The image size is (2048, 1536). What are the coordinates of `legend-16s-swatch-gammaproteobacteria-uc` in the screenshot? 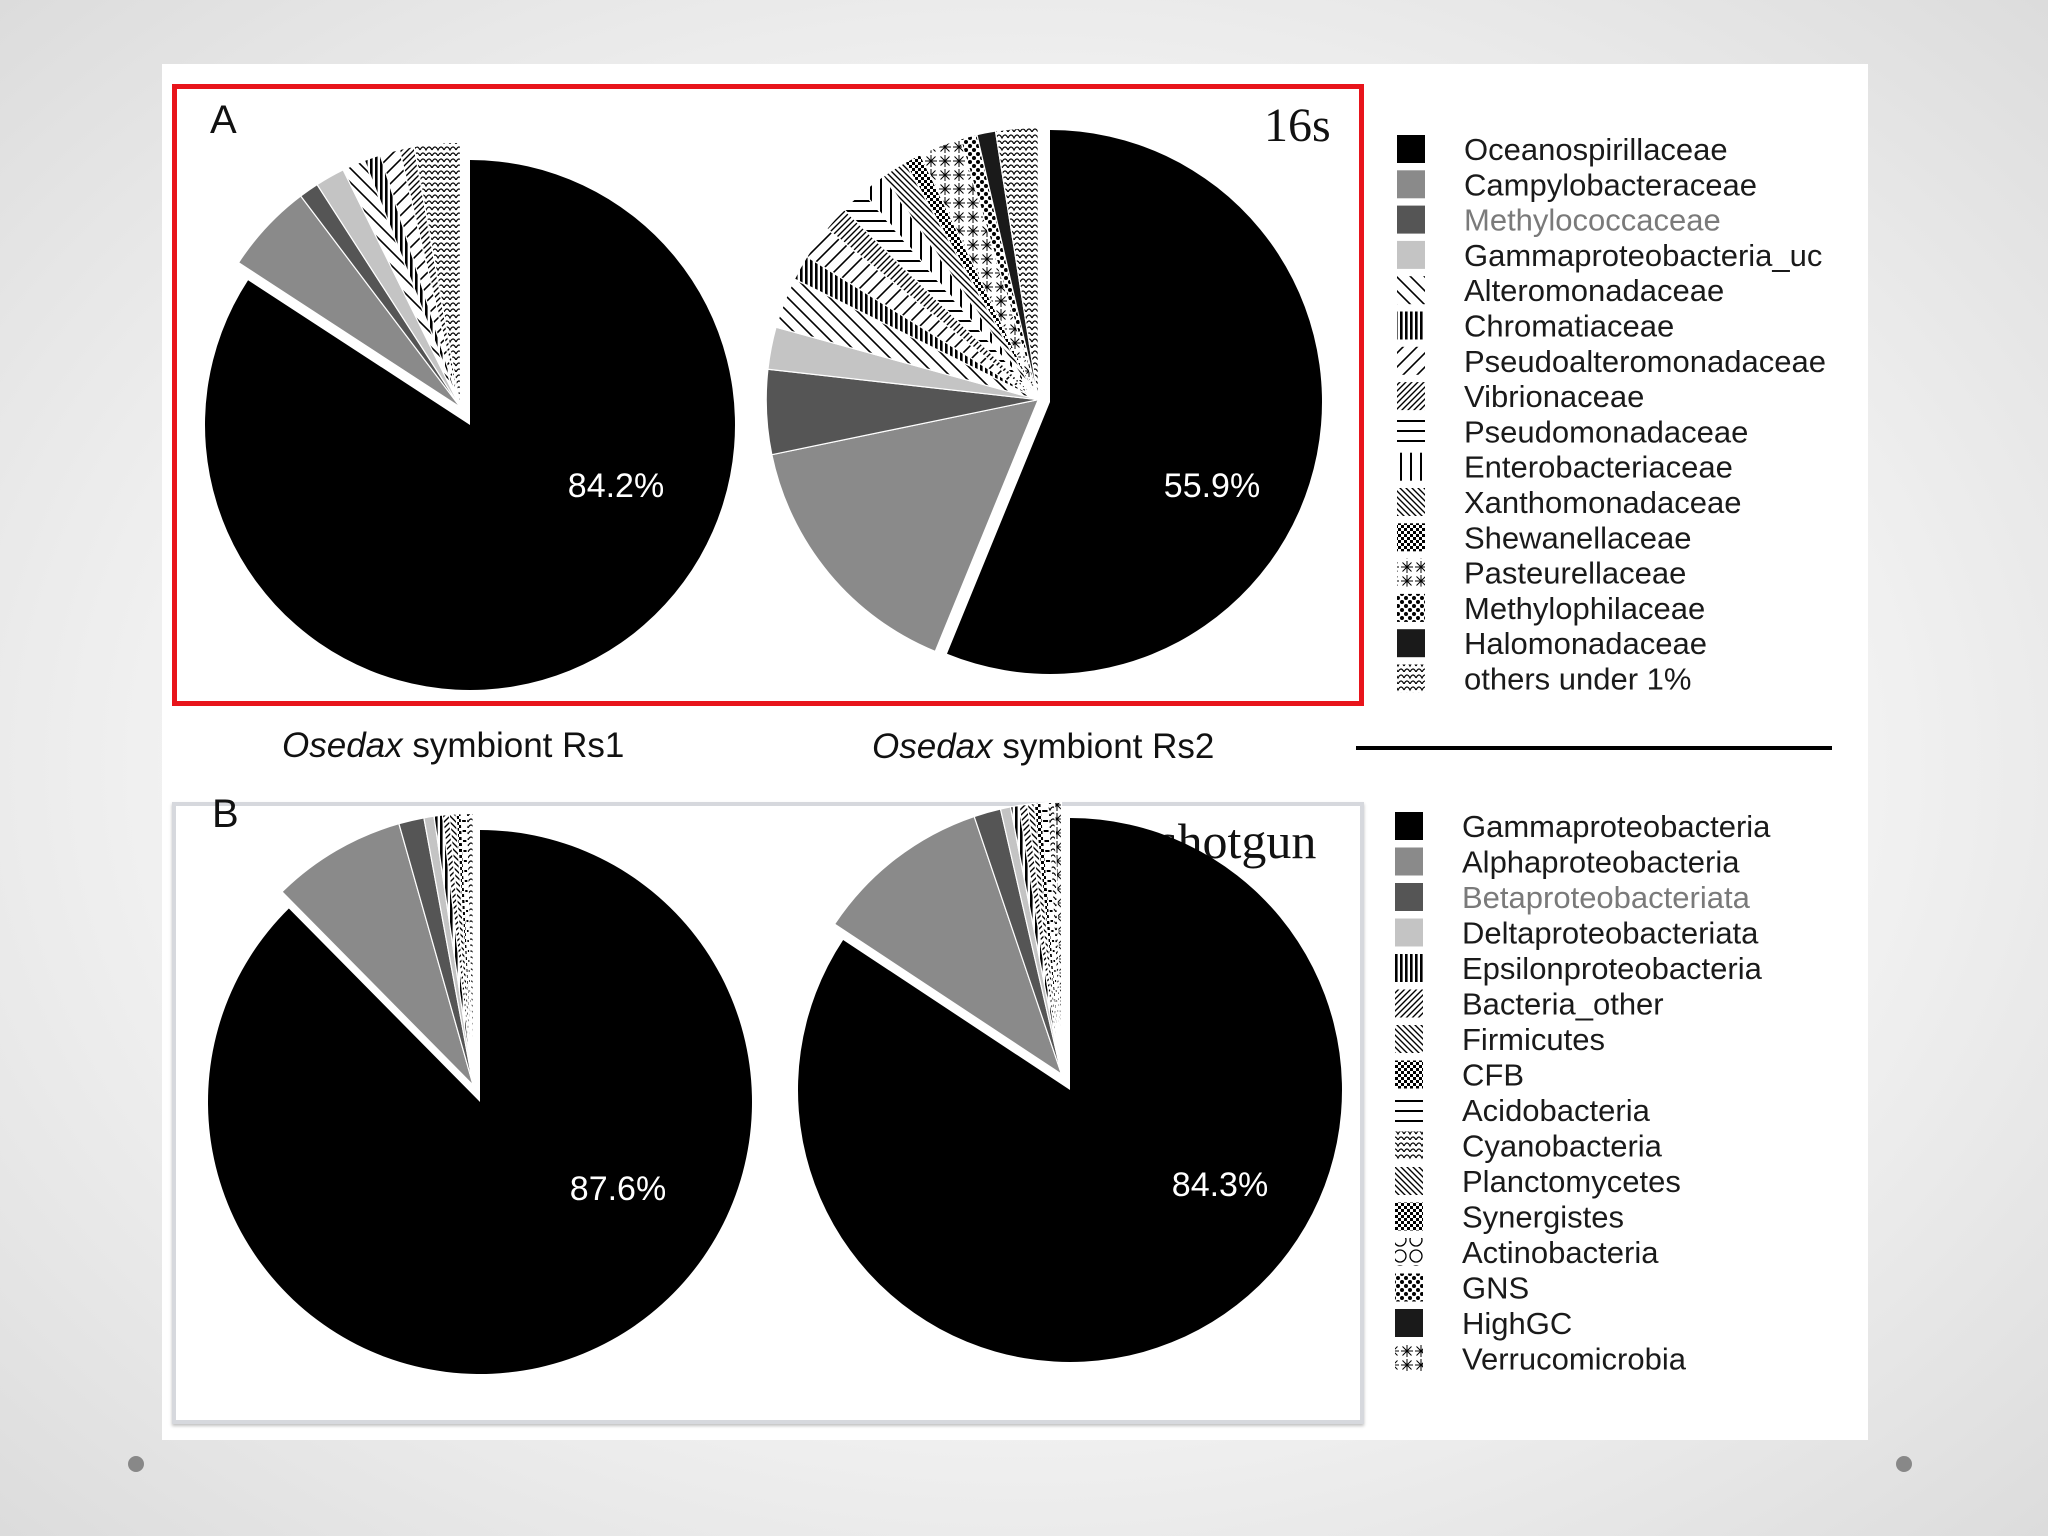 It's located at (1411, 254).